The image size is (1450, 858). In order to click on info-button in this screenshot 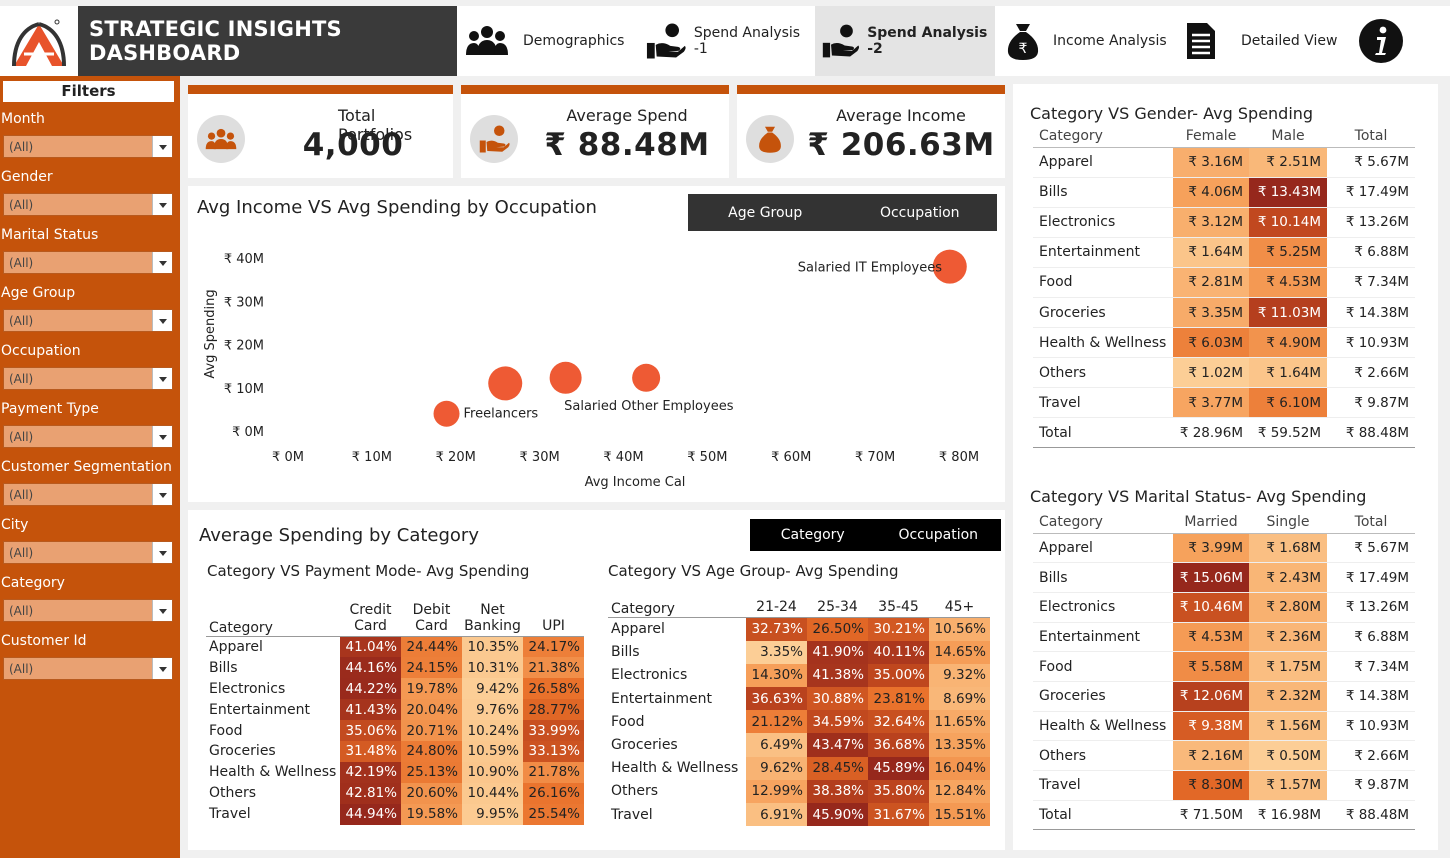, I will do `click(1400, 41)`.